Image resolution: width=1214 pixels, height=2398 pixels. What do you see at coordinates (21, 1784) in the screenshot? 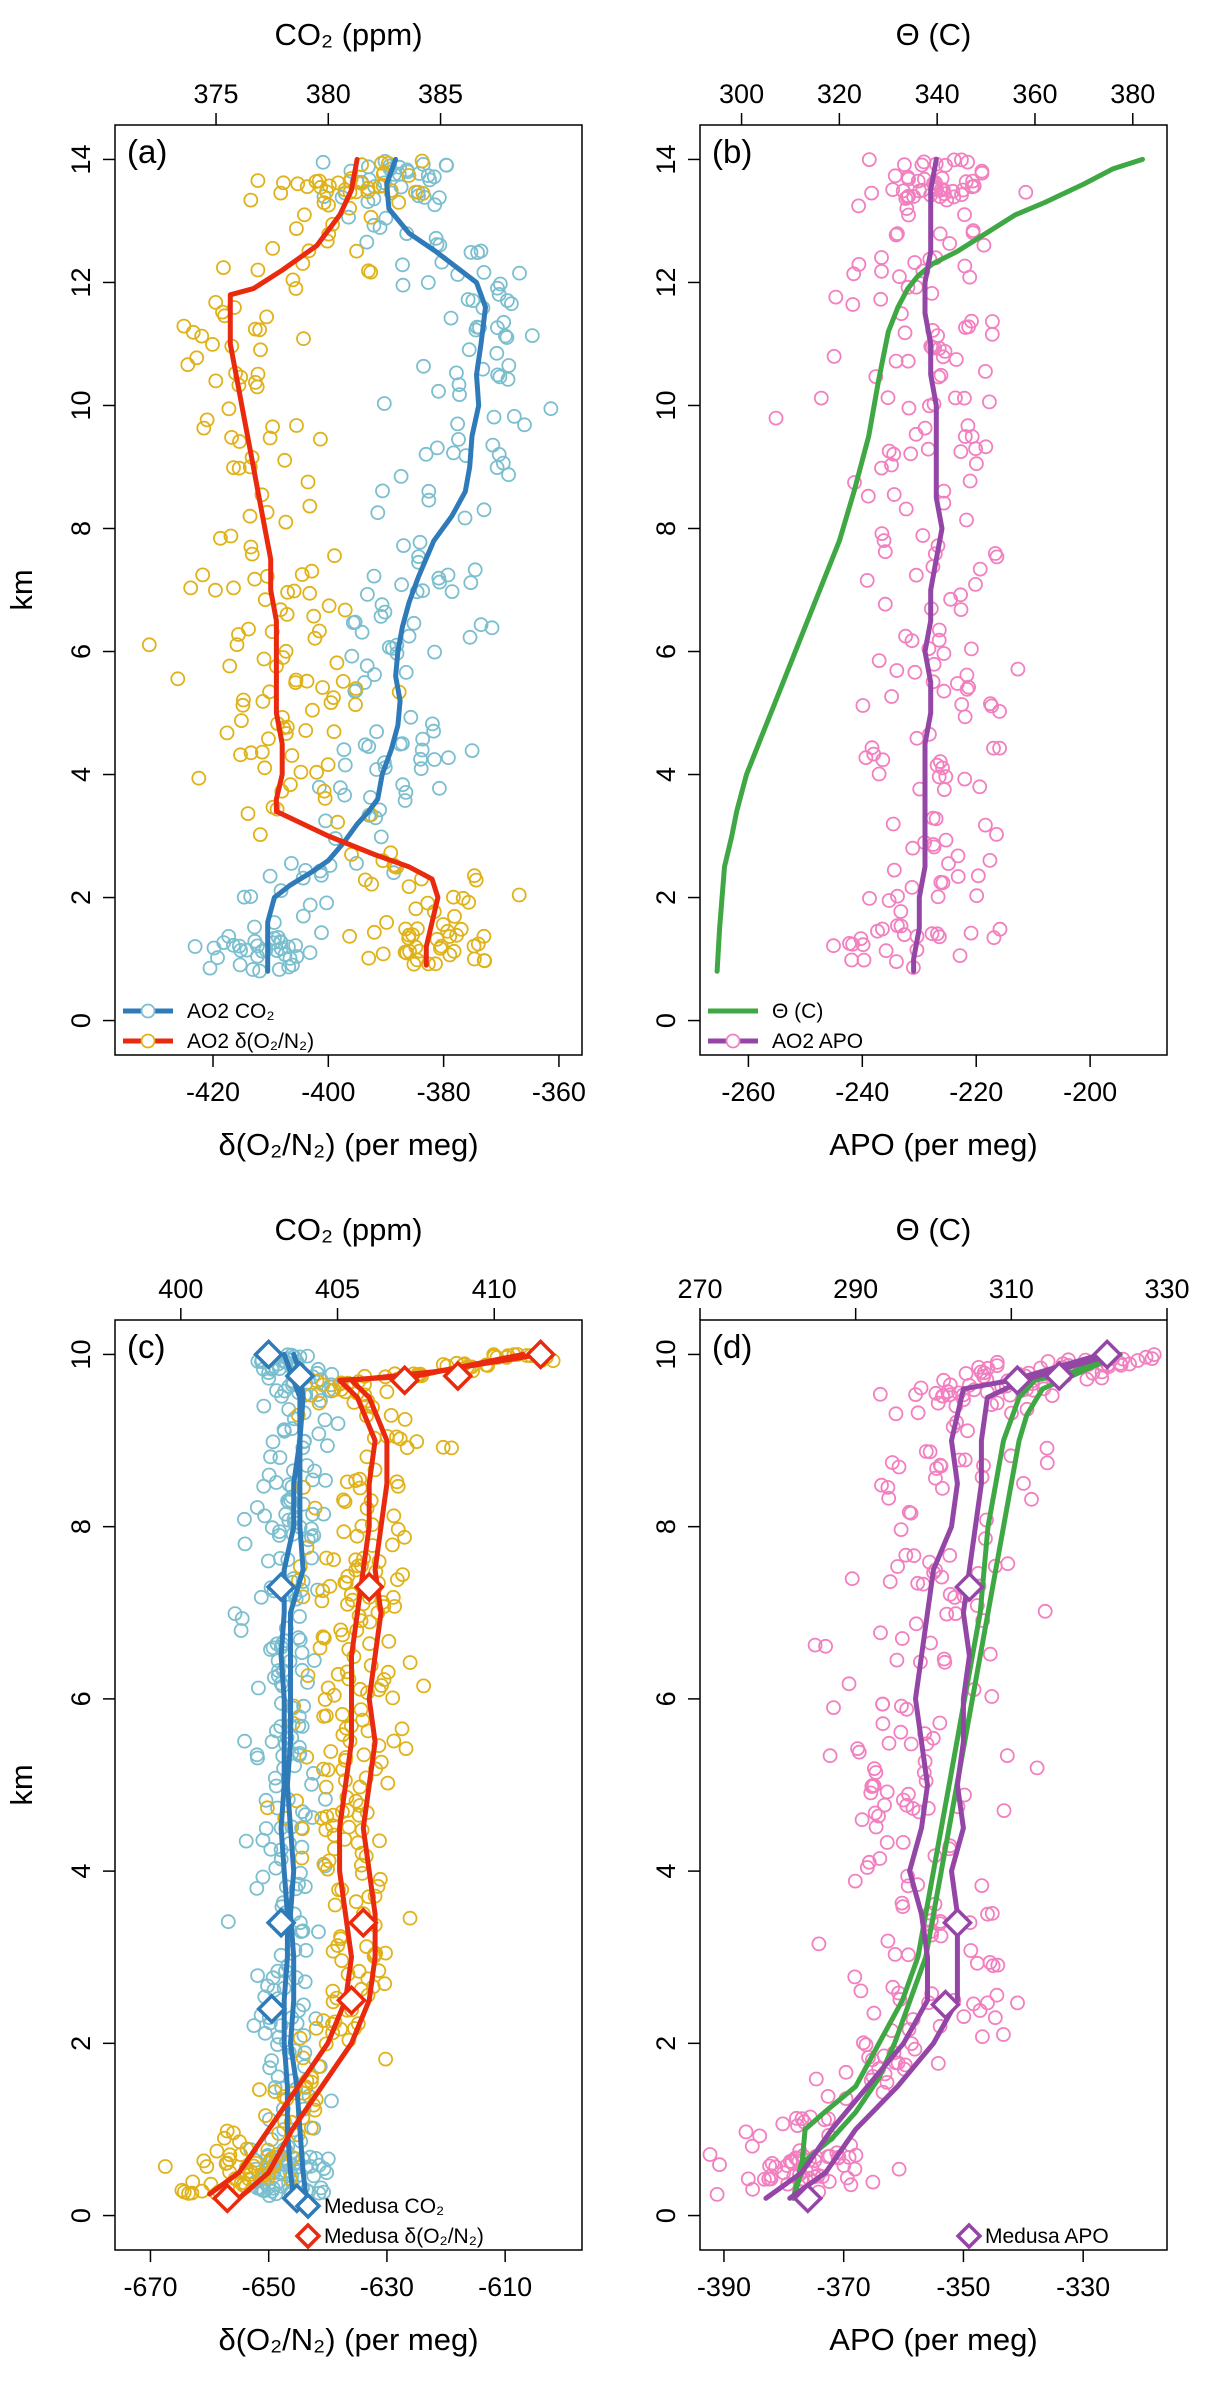
I see `y-axis-title: km` at bounding box center [21, 1784].